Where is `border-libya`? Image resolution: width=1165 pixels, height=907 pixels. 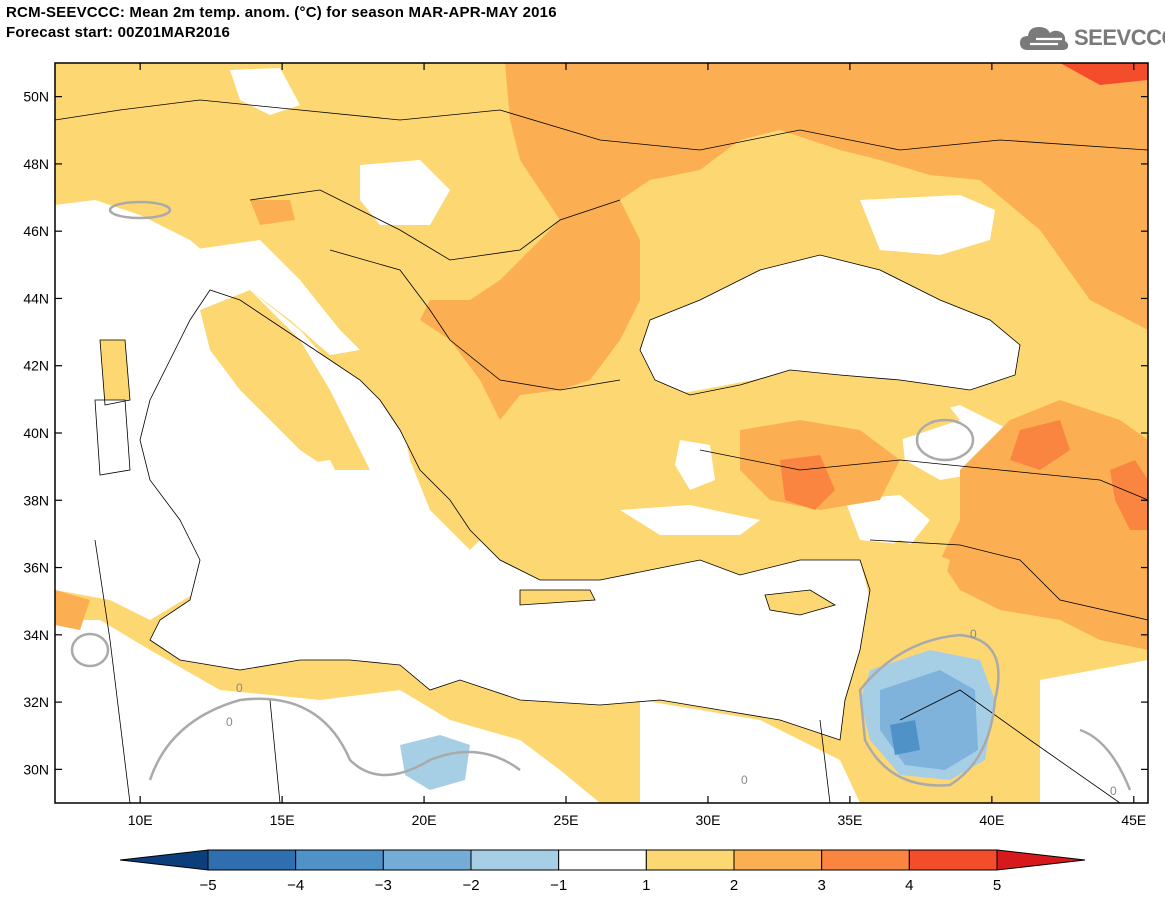 border-libya is located at coordinates (275, 751).